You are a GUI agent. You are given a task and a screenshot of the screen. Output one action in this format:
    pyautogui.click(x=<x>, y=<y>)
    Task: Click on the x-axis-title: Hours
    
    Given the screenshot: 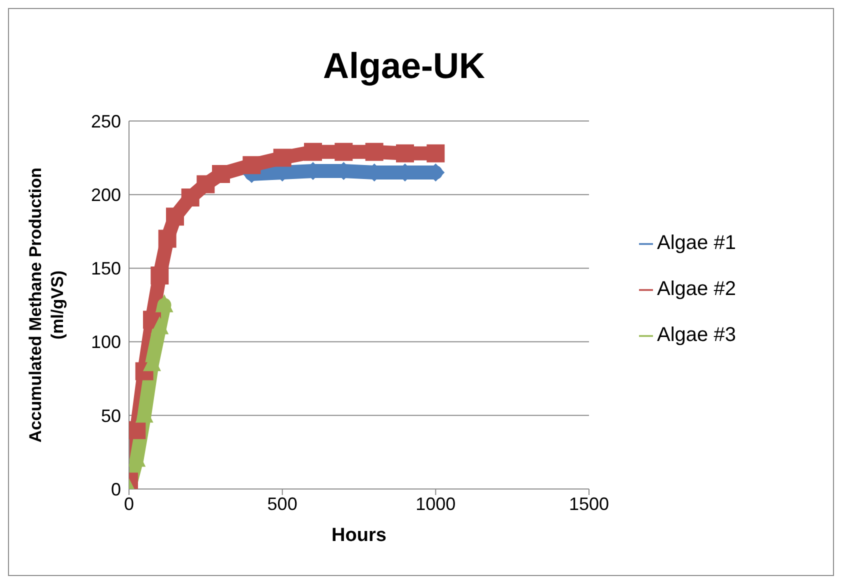 What is the action you would take?
    pyautogui.click(x=359, y=535)
    